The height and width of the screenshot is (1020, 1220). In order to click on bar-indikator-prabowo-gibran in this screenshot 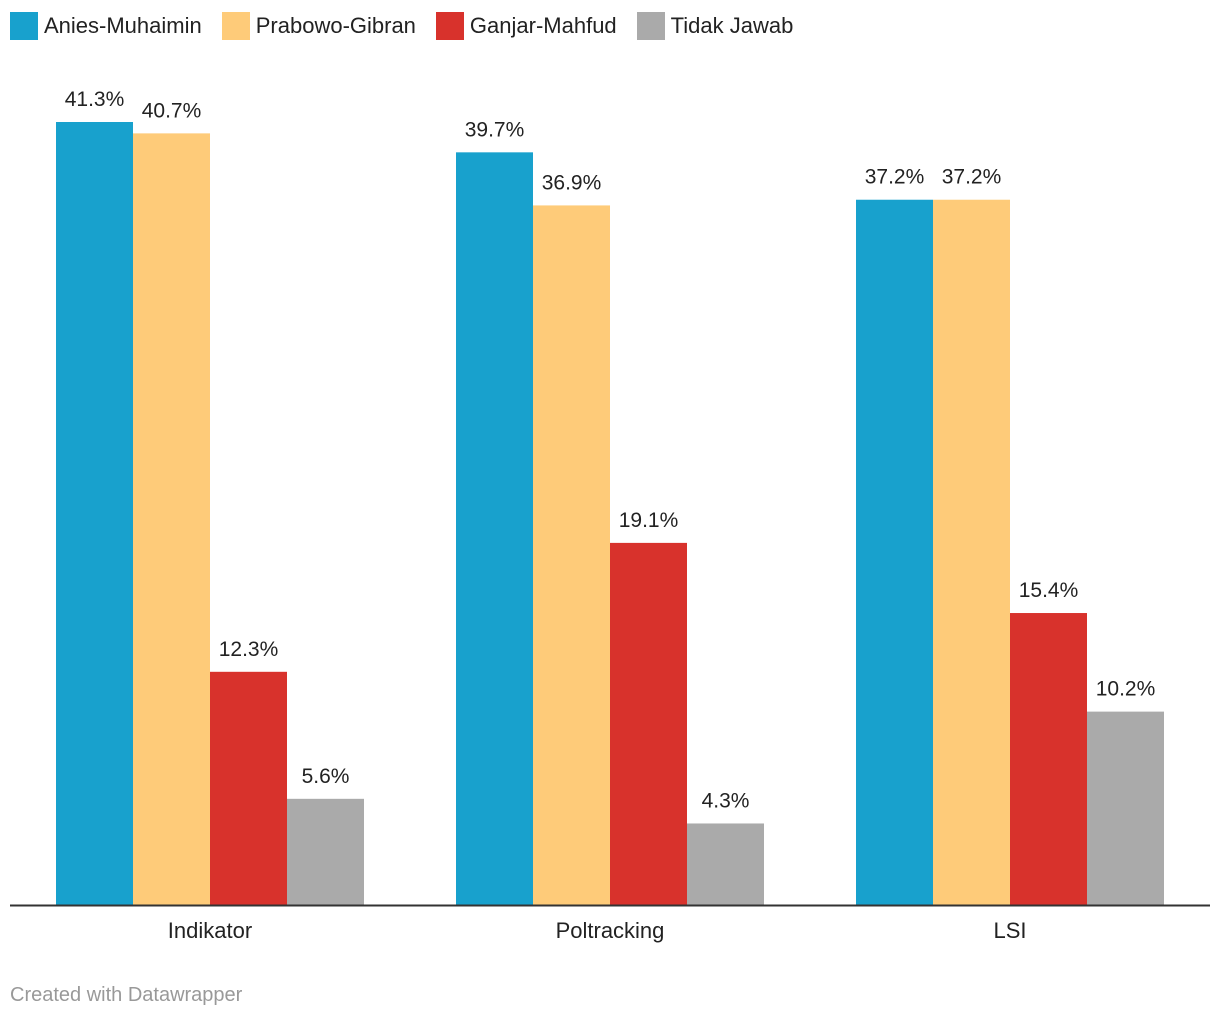, I will do `click(171, 519)`.